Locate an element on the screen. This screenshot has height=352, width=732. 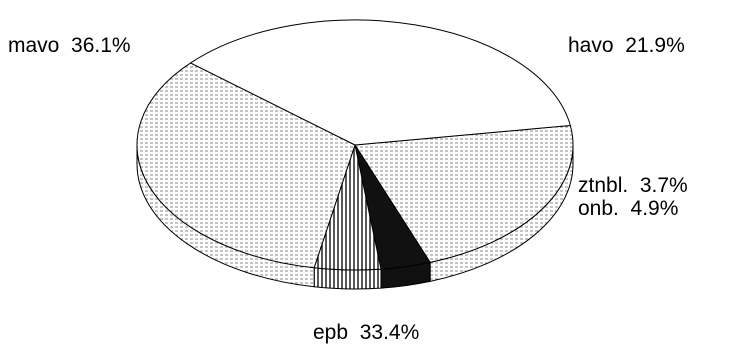
pie-label-havo: havo 21.9% is located at coordinates (626, 45).